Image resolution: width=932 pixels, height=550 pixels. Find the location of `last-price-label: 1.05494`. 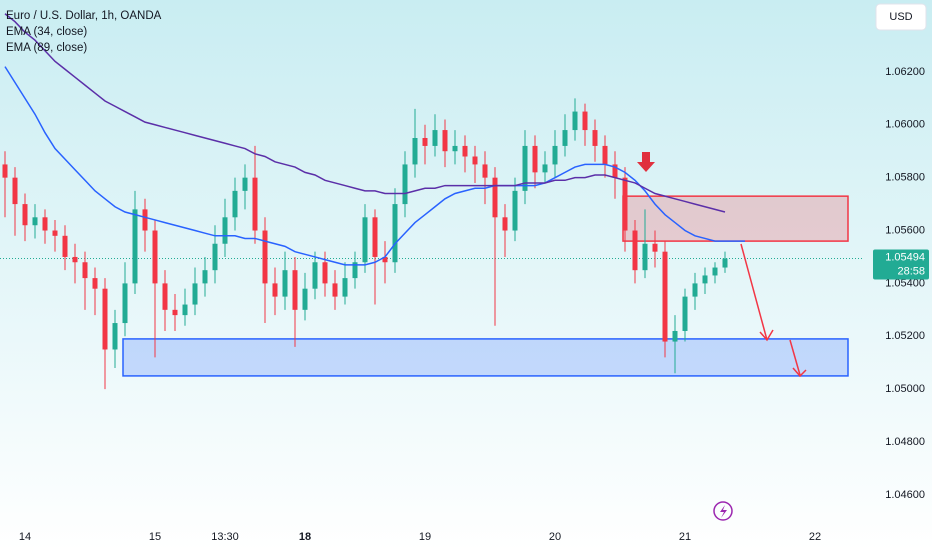

last-price-label: 1.05494 is located at coordinates (905, 257).